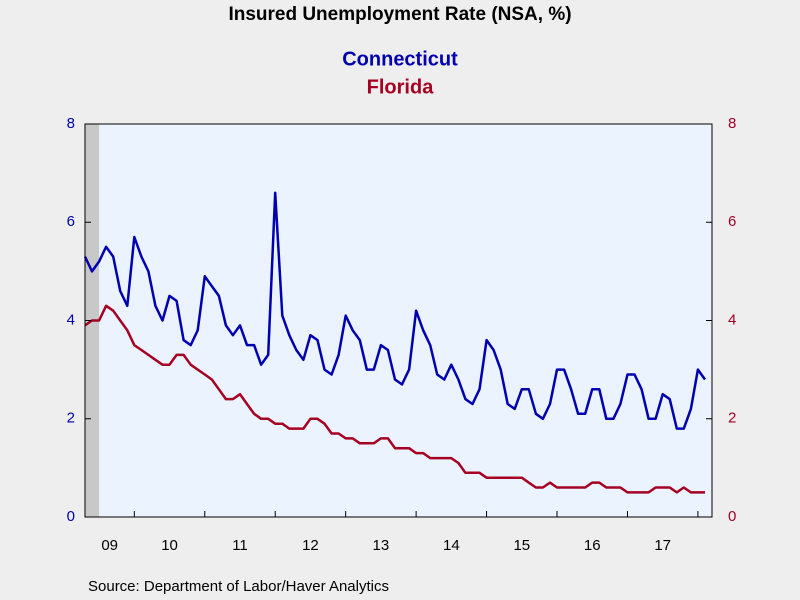  What do you see at coordinates (240, 545) in the screenshot?
I see `x-tick-label: 11` at bounding box center [240, 545].